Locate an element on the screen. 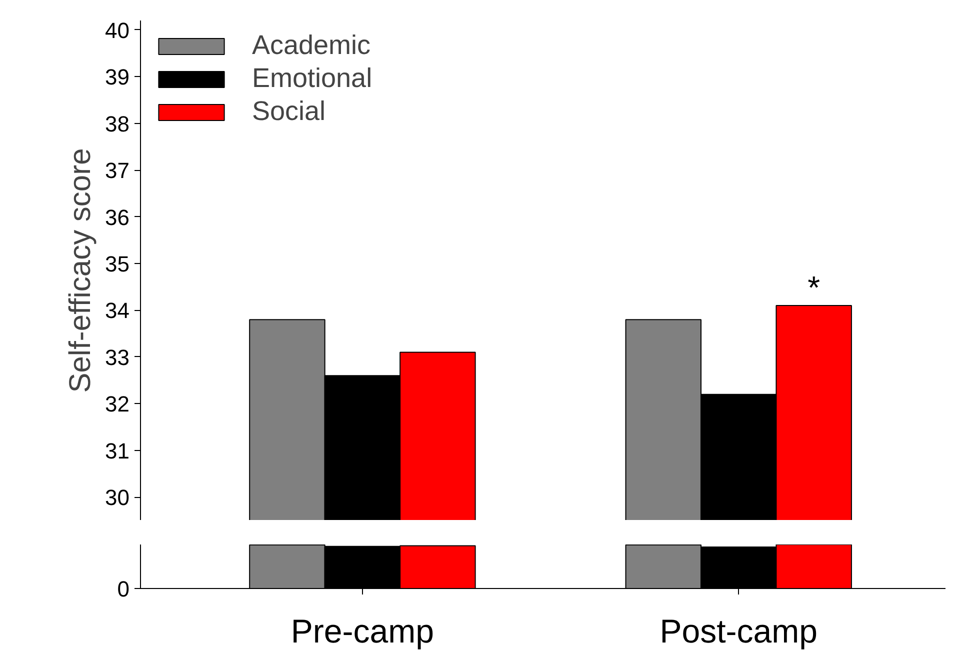 This screenshot has height=657, width=965. annotation: * is located at coordinates (814, 288).